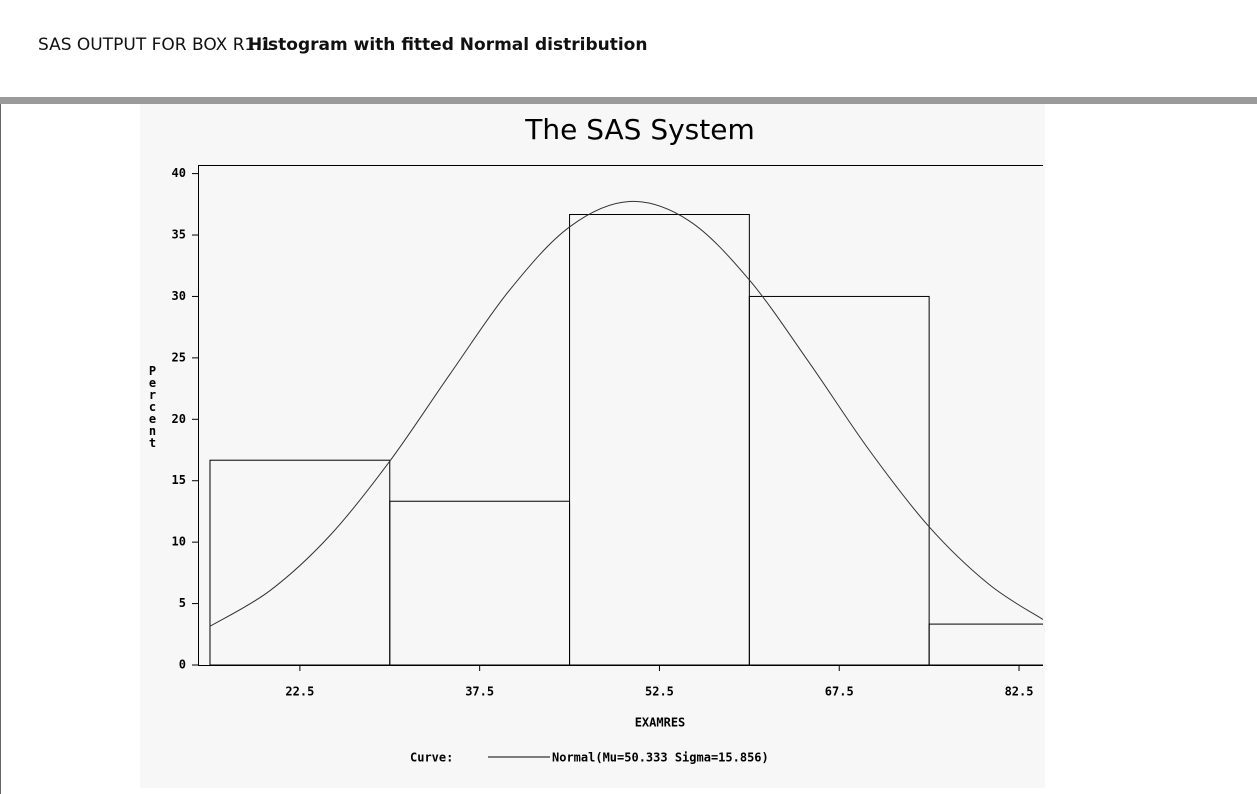  Describe the element at coordinates (182, 603) in the screenshot. I see `y-tick-label: 5` at that location.